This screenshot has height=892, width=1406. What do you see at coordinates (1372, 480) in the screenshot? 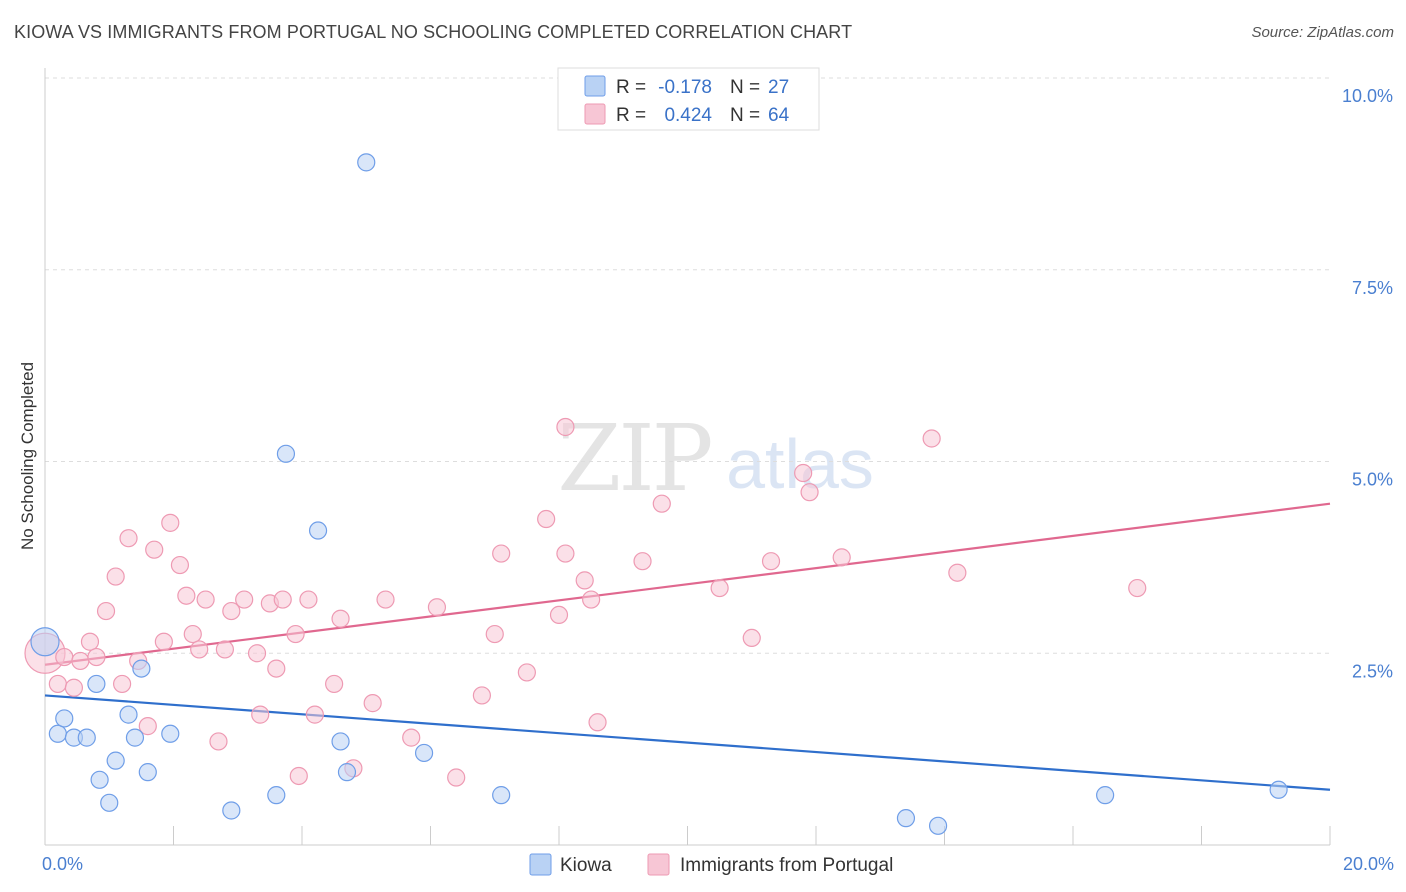
I see `y-tick-label: 5.0%` at bounding box center [1372, 480].